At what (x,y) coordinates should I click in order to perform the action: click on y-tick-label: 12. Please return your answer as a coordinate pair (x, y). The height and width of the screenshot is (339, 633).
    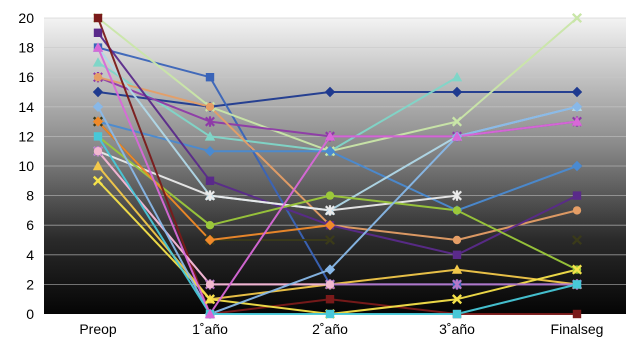
    Looking at the image, I should click on (26, 136).